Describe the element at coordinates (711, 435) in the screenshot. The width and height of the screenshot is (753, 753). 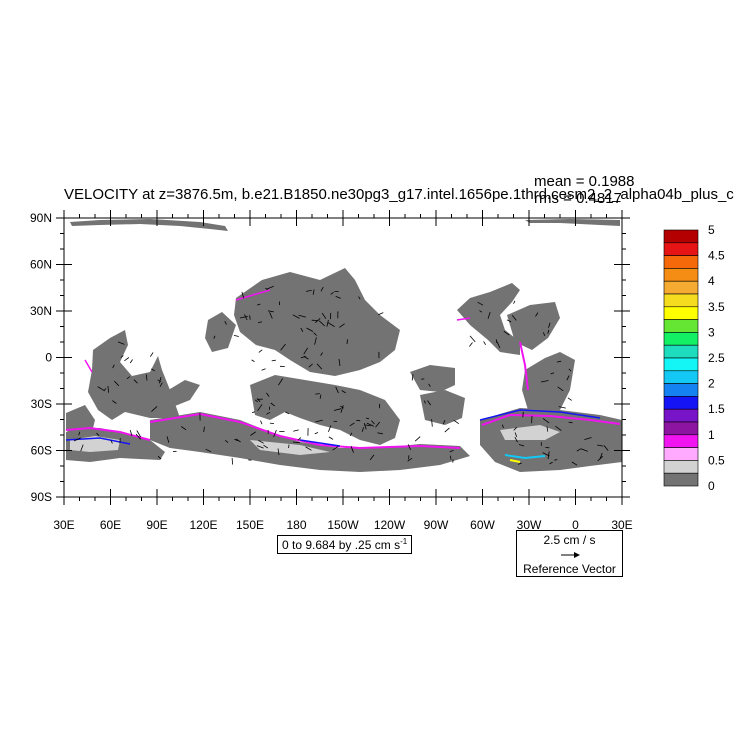
I see `colorbar-label: 1` at that location.